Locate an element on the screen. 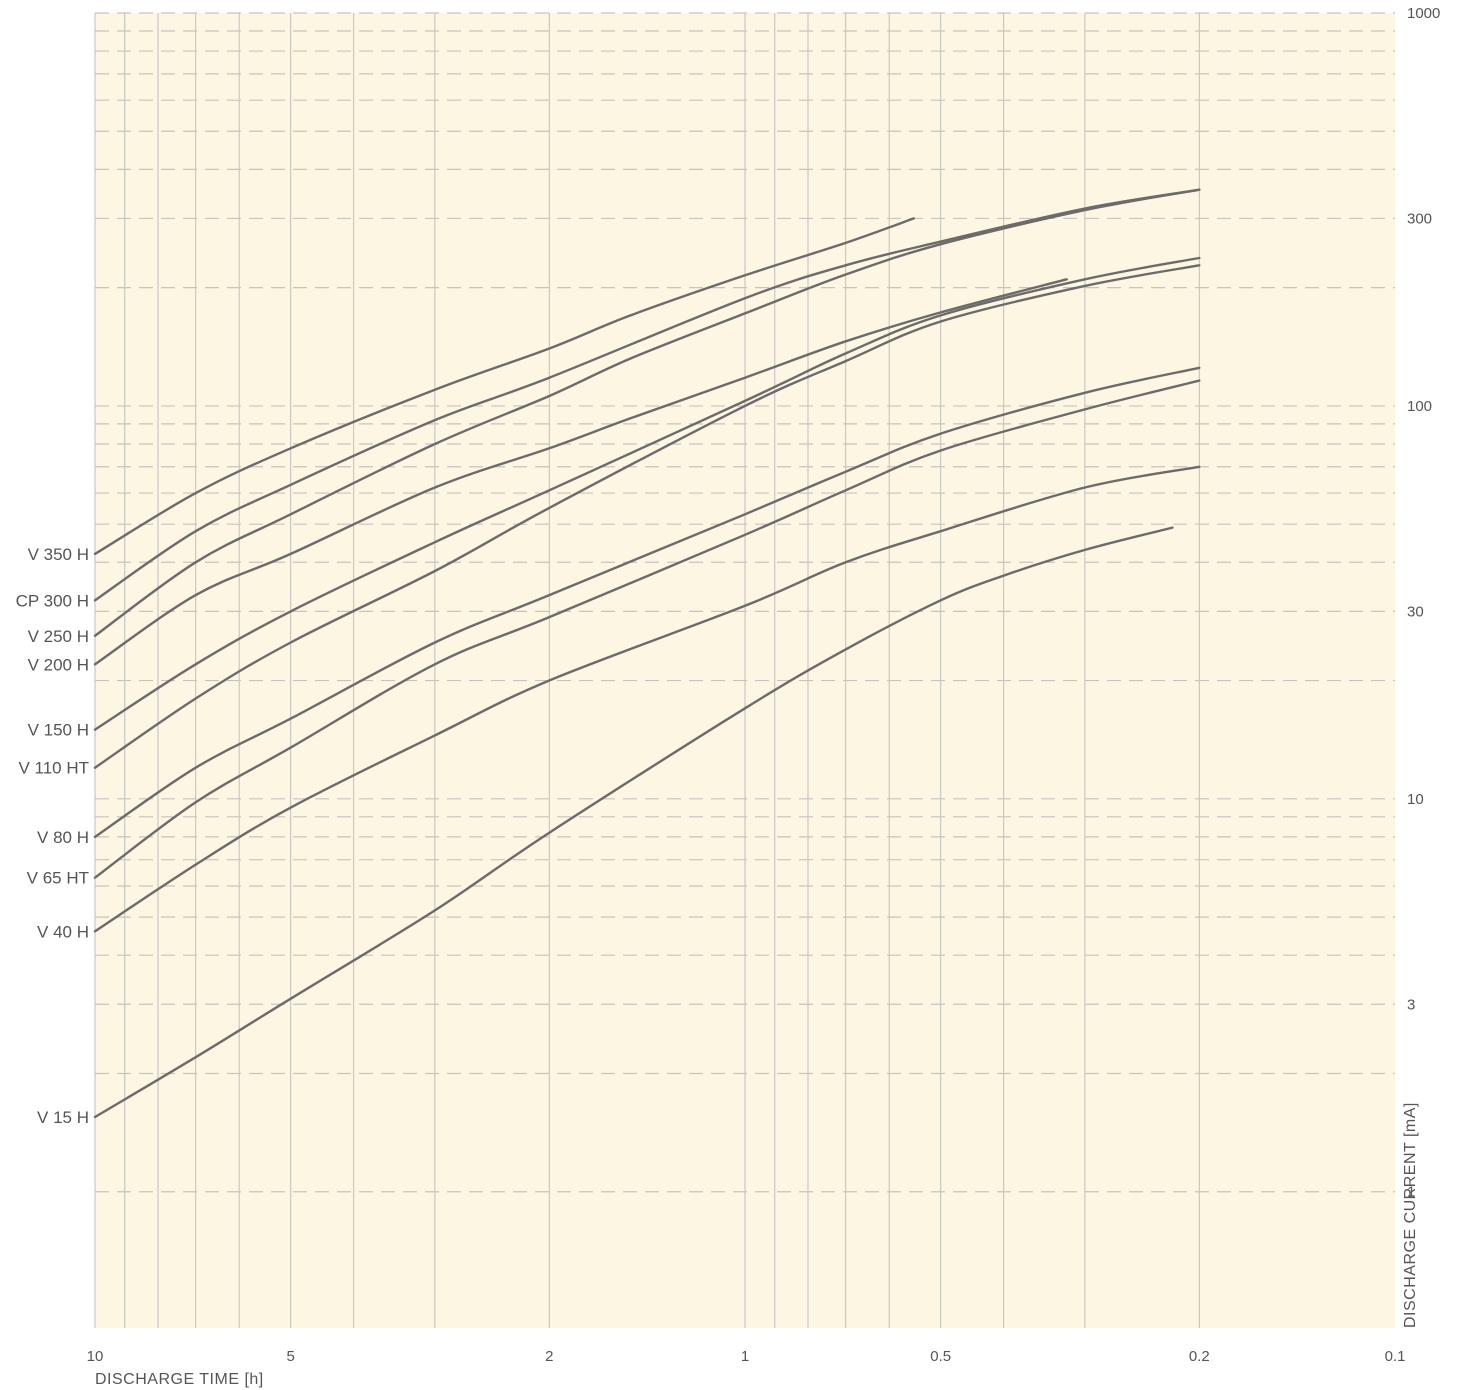  x-tick-labels: 10 5 2 1 0.5 0.2 0.1 is located at coordinates (746, 1356).